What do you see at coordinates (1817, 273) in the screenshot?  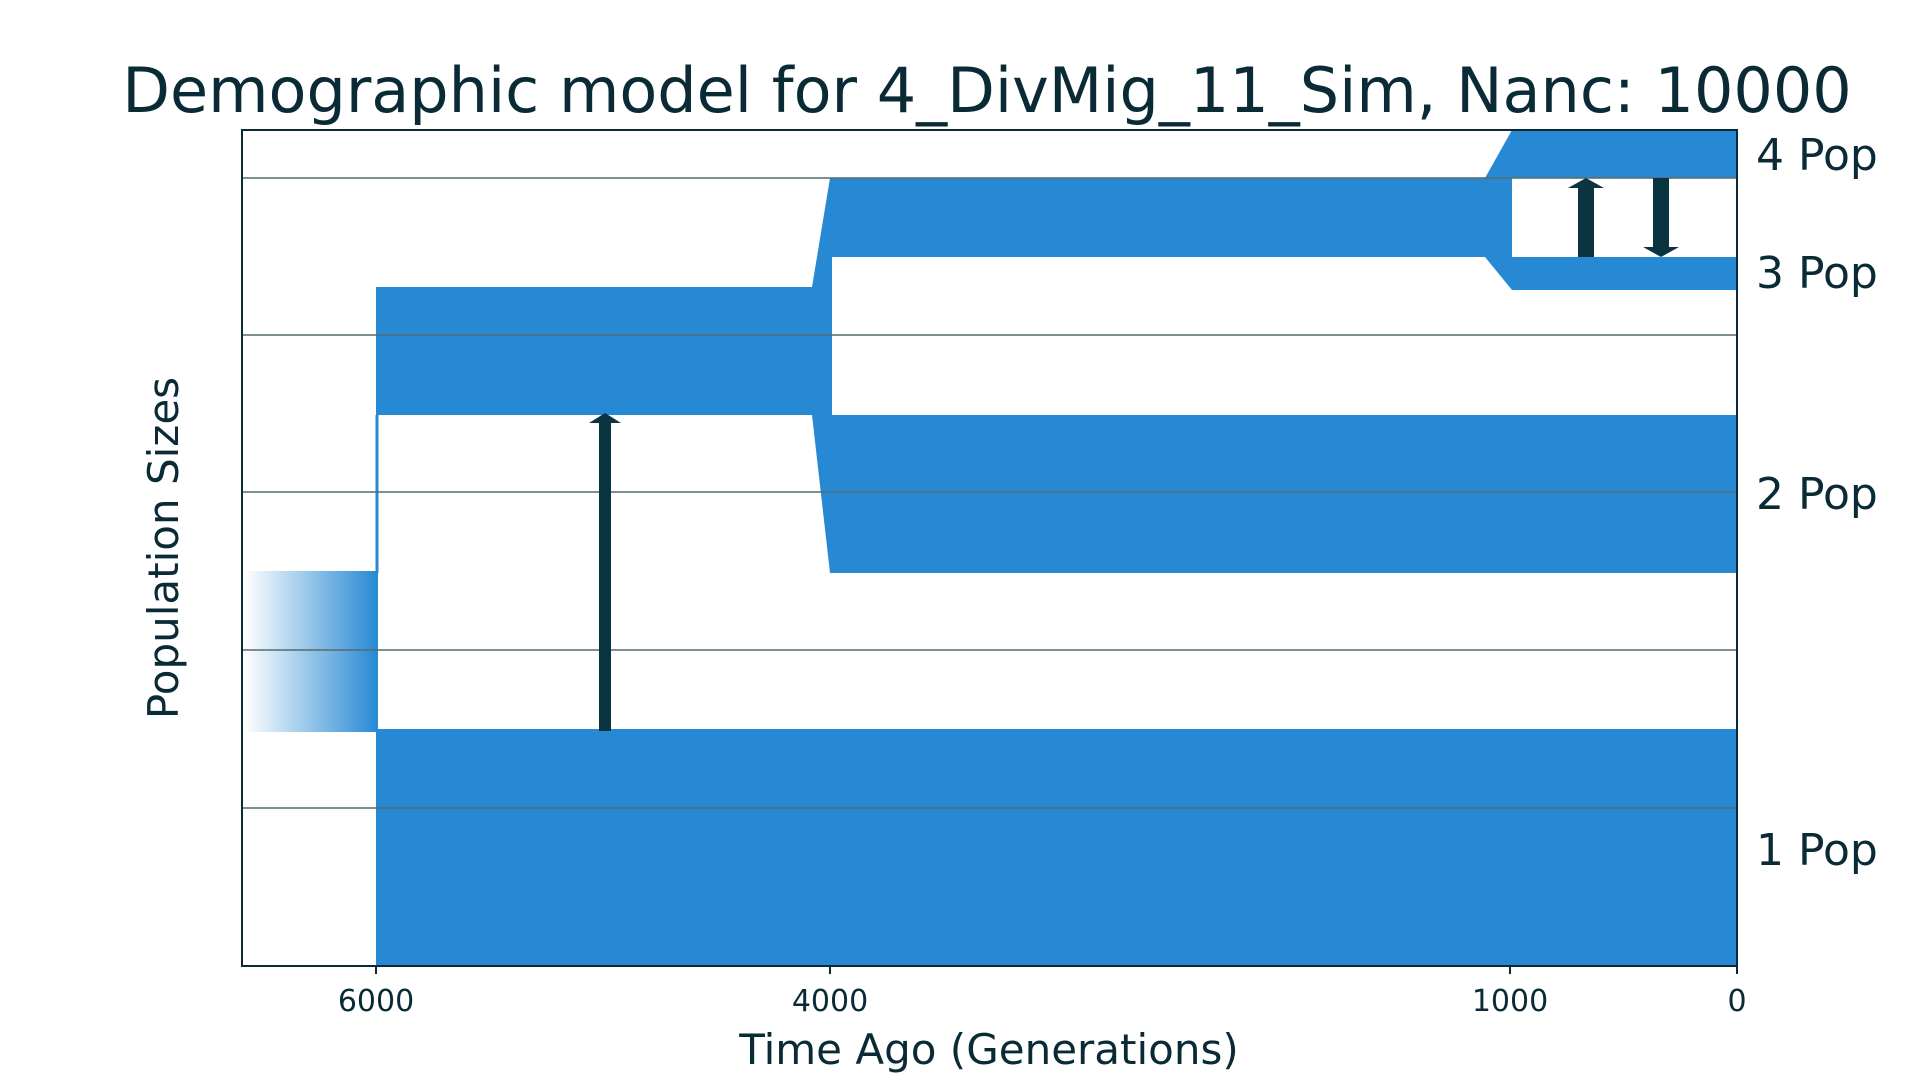 I see `population-label: 3 Pop` at bounding box center [1817, 273].